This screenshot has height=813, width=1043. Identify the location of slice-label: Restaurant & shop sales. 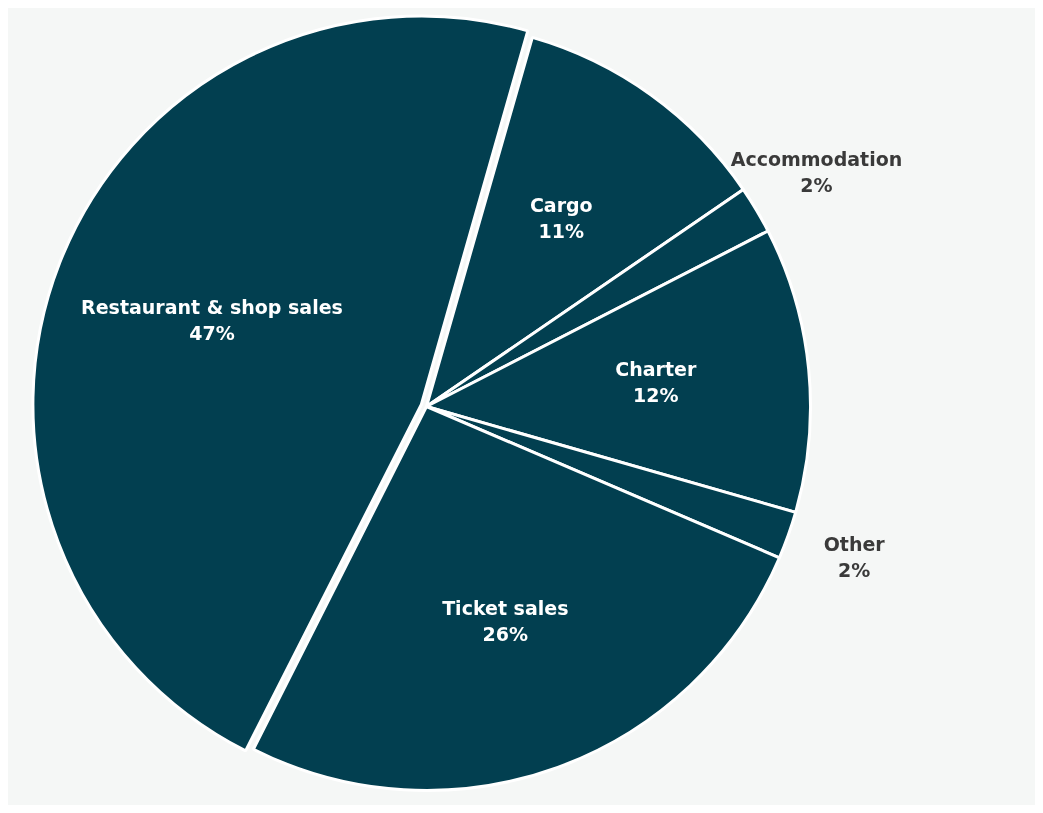
(212, 307).